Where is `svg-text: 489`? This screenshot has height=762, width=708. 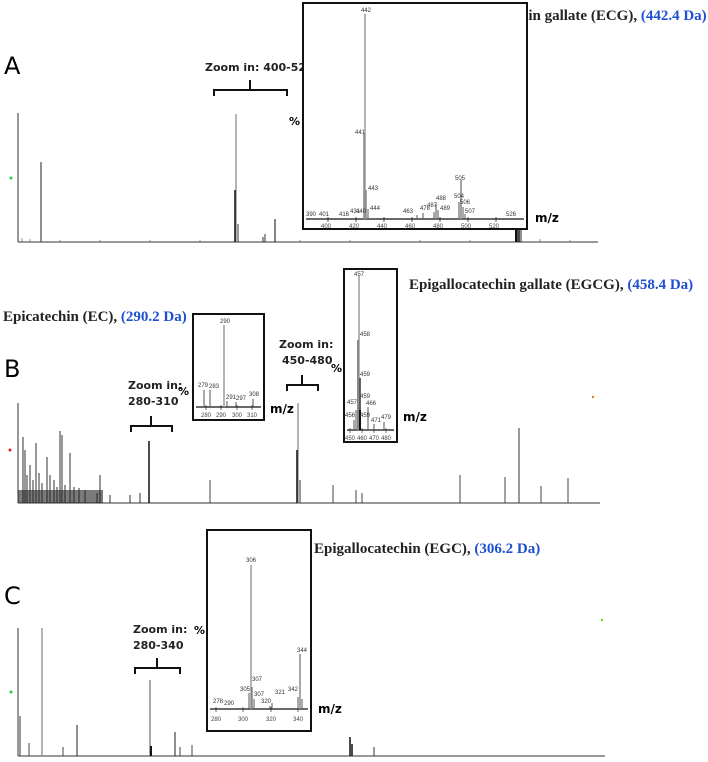
svg-text: 489 is located at coordinates (445, 209).